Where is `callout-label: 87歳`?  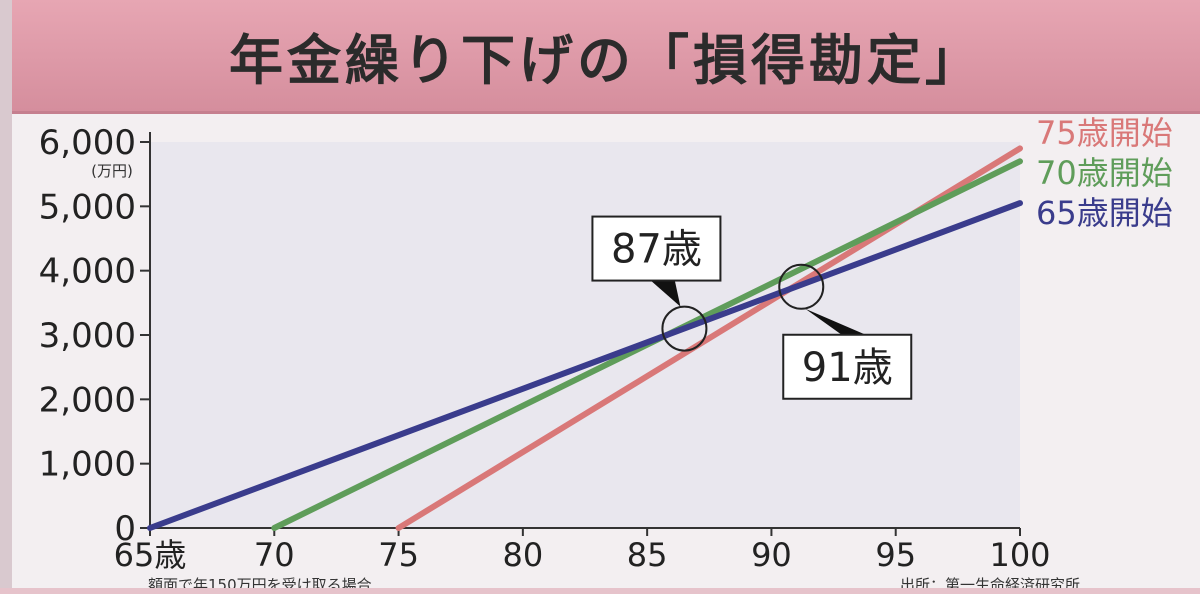
callout-label: 87歳 is located at coordinates (656, 250).